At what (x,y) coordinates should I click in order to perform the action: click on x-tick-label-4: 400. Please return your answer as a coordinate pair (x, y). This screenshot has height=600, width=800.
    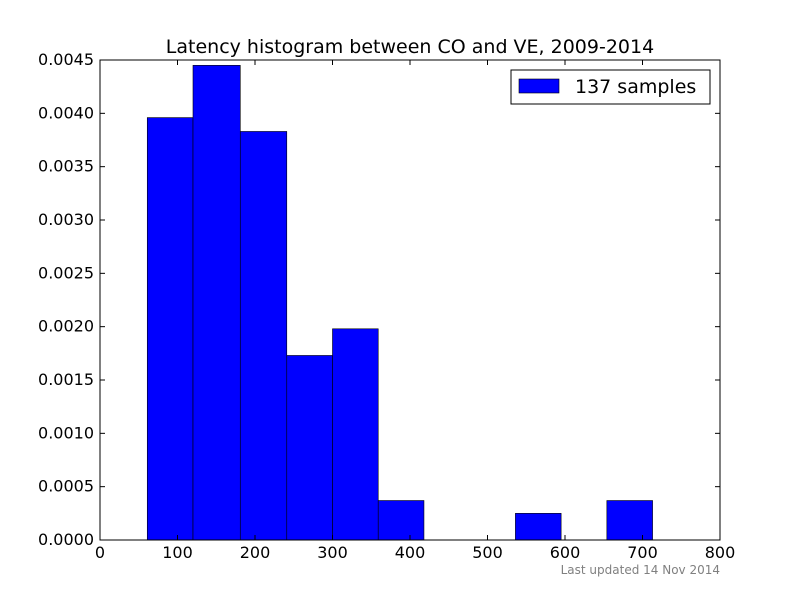
    Looking at the image, I should click on (410, 552).